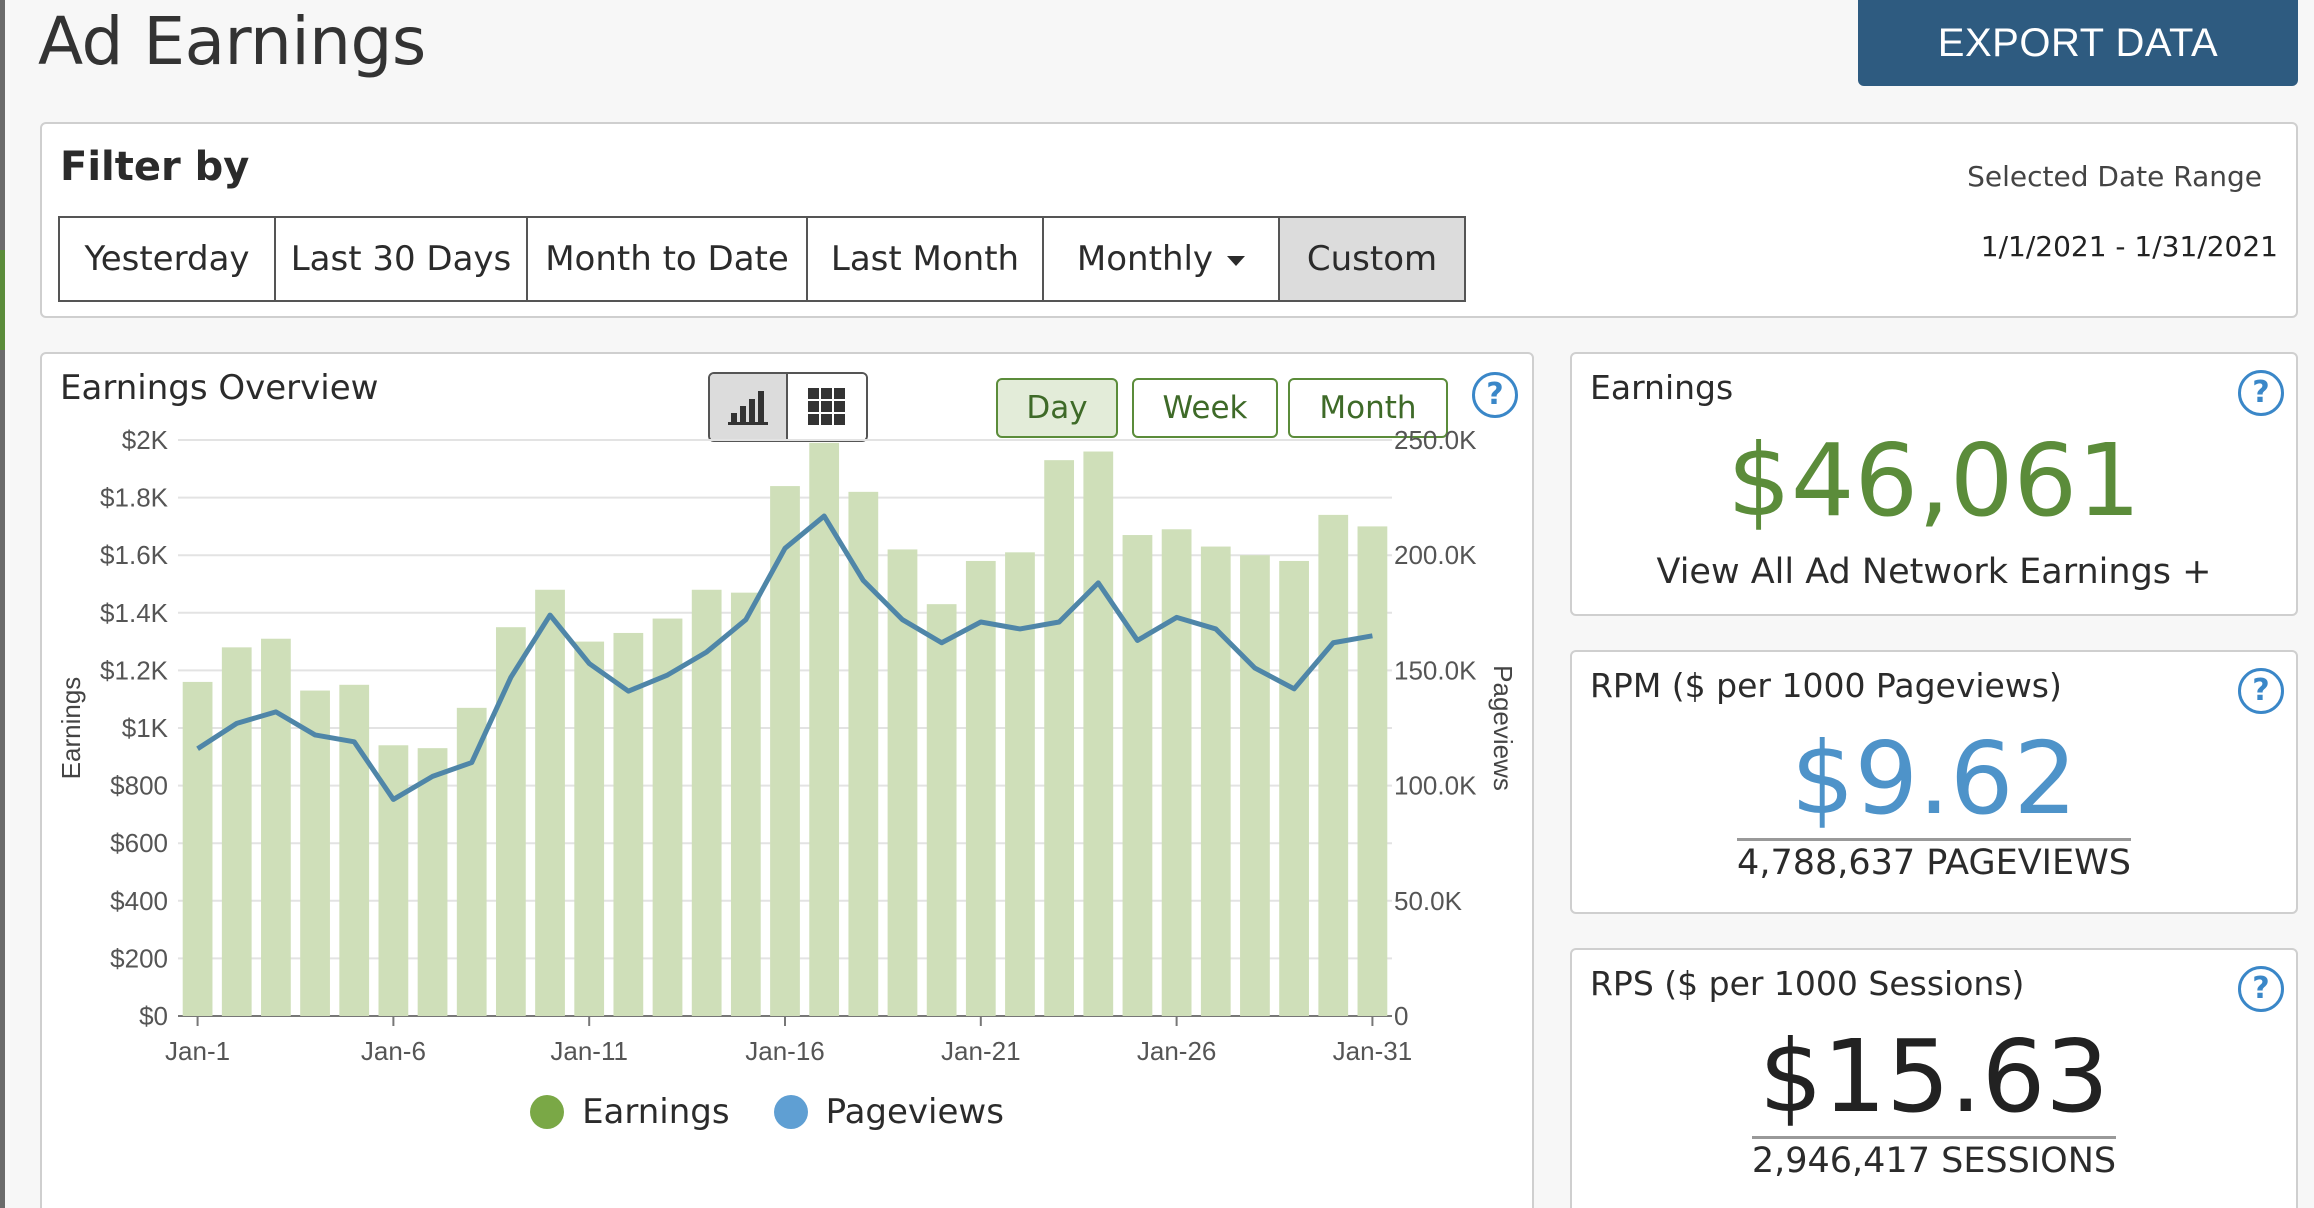  I want to click on y2-axis-title: Pageviews, so click(1503, 728).